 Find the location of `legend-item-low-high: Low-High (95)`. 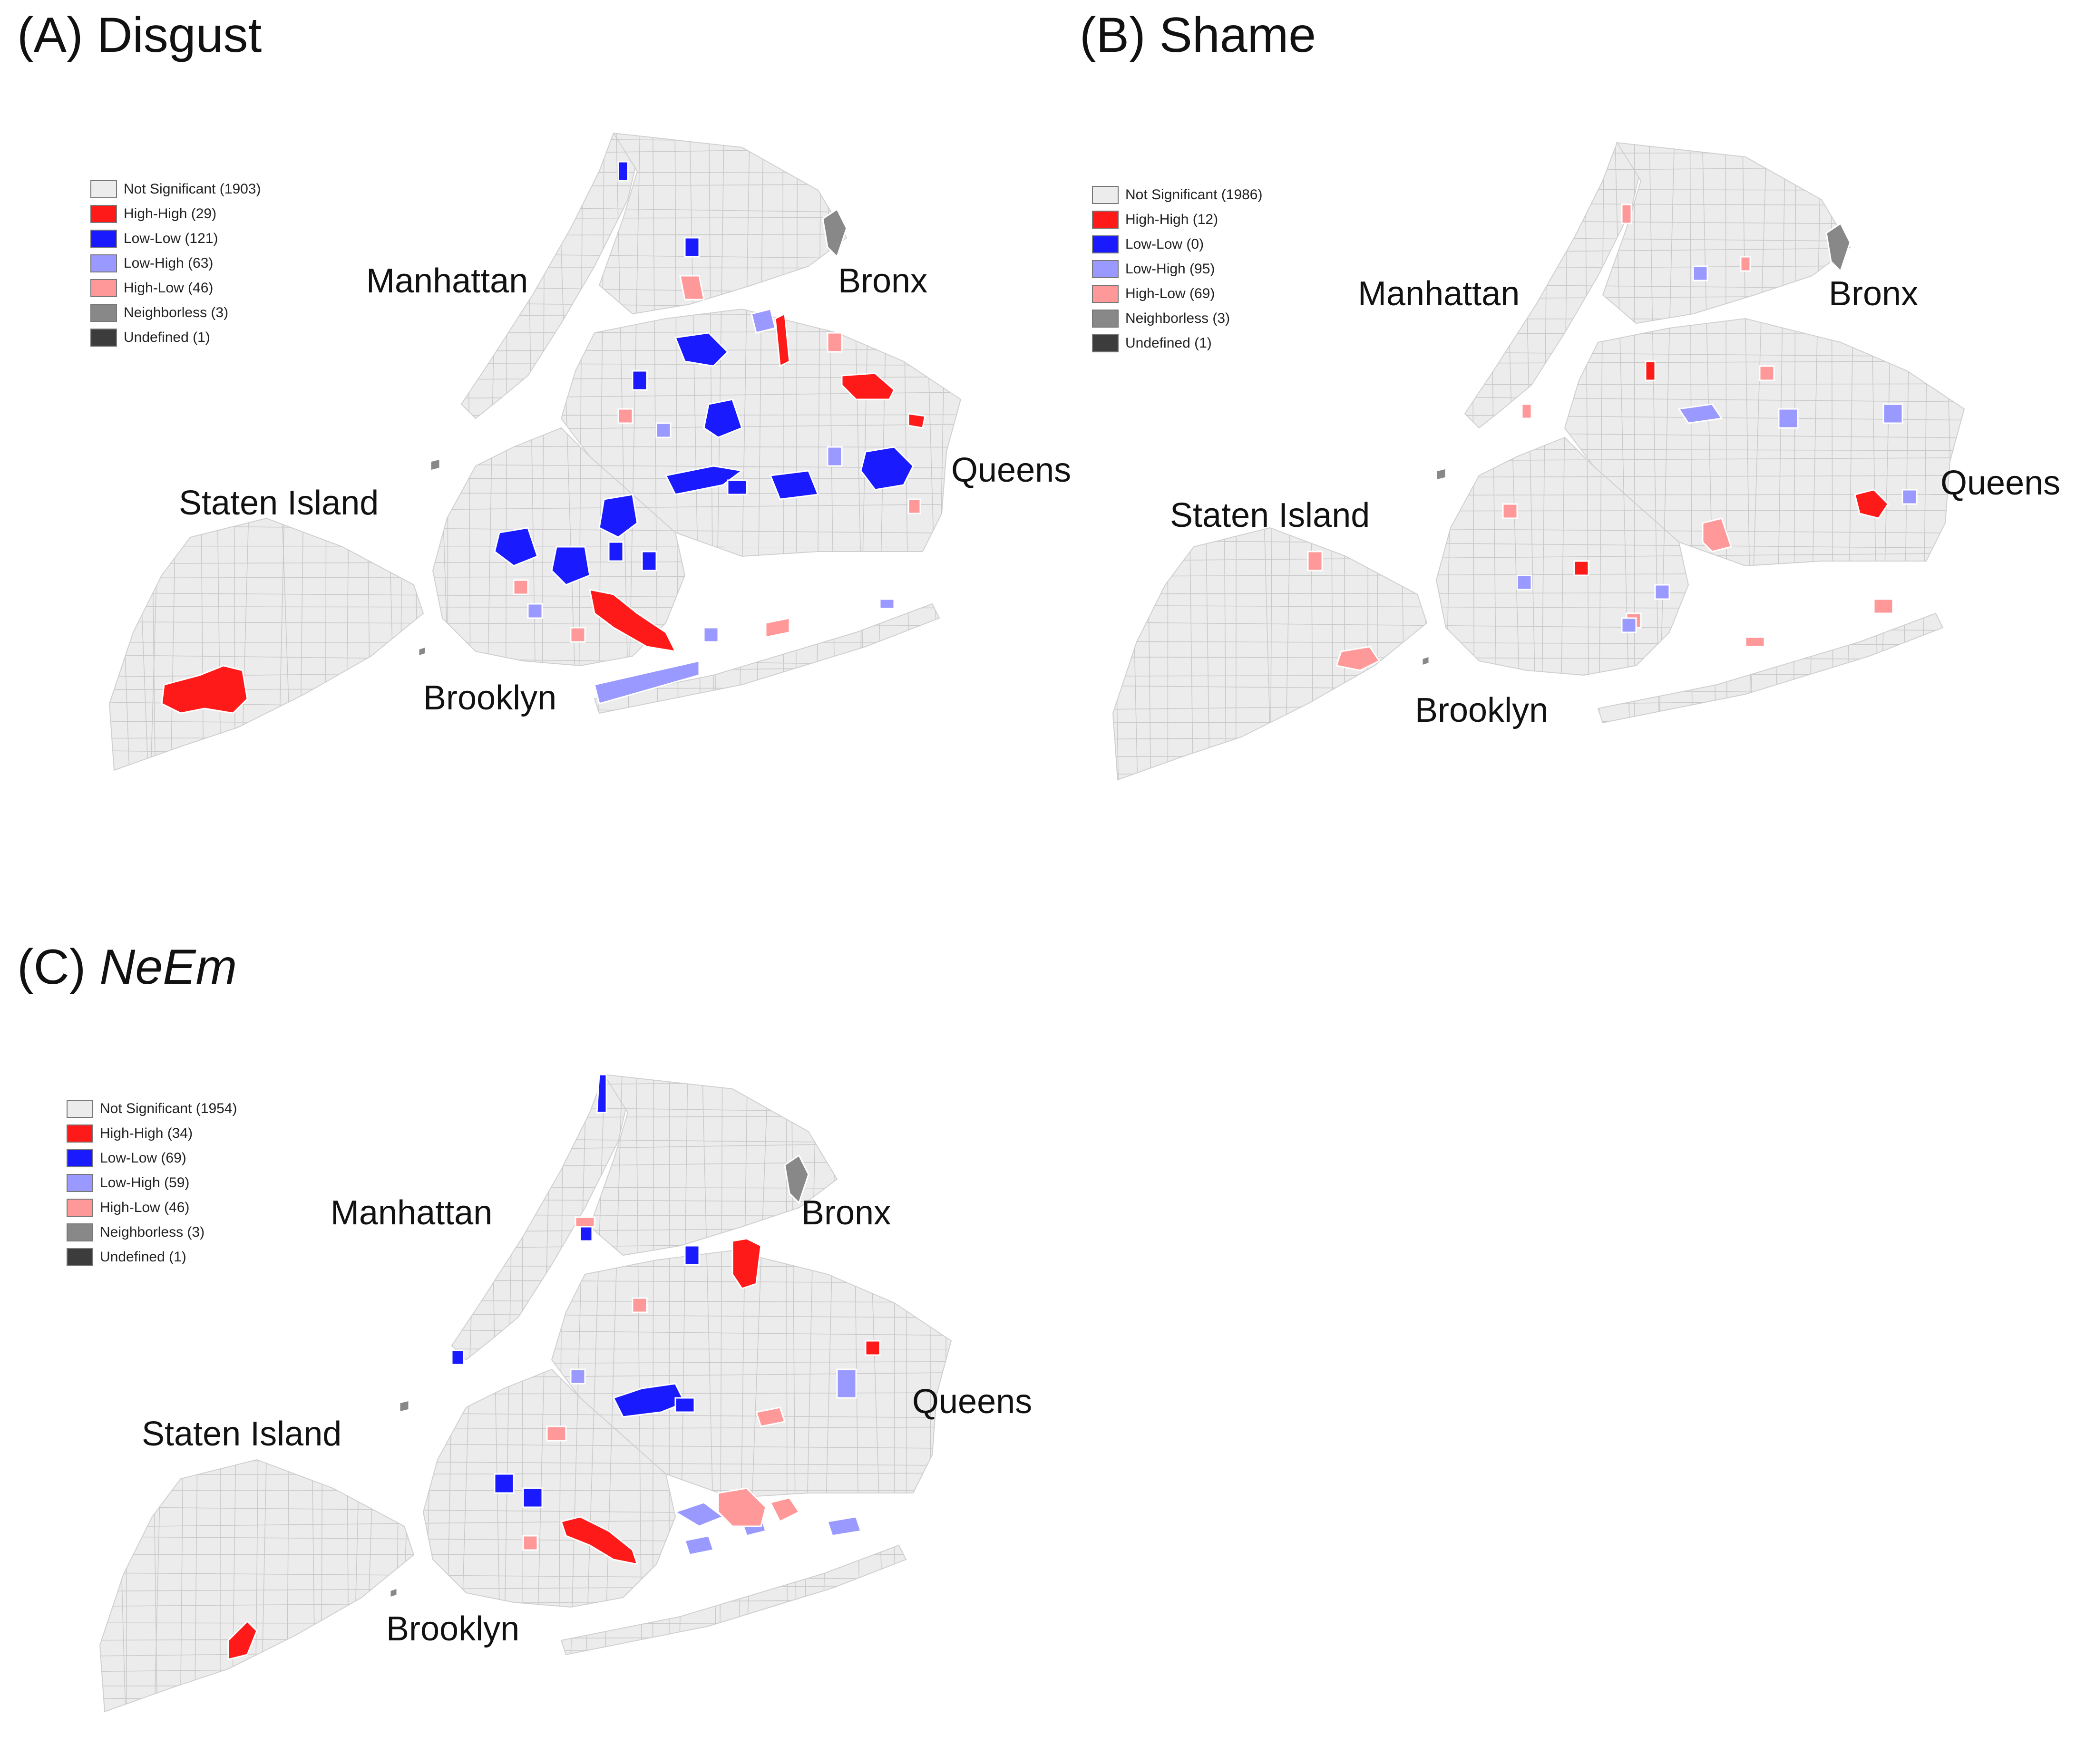

legend-item-low-high: Low-High (95) is located at coordinates (1177, 269).